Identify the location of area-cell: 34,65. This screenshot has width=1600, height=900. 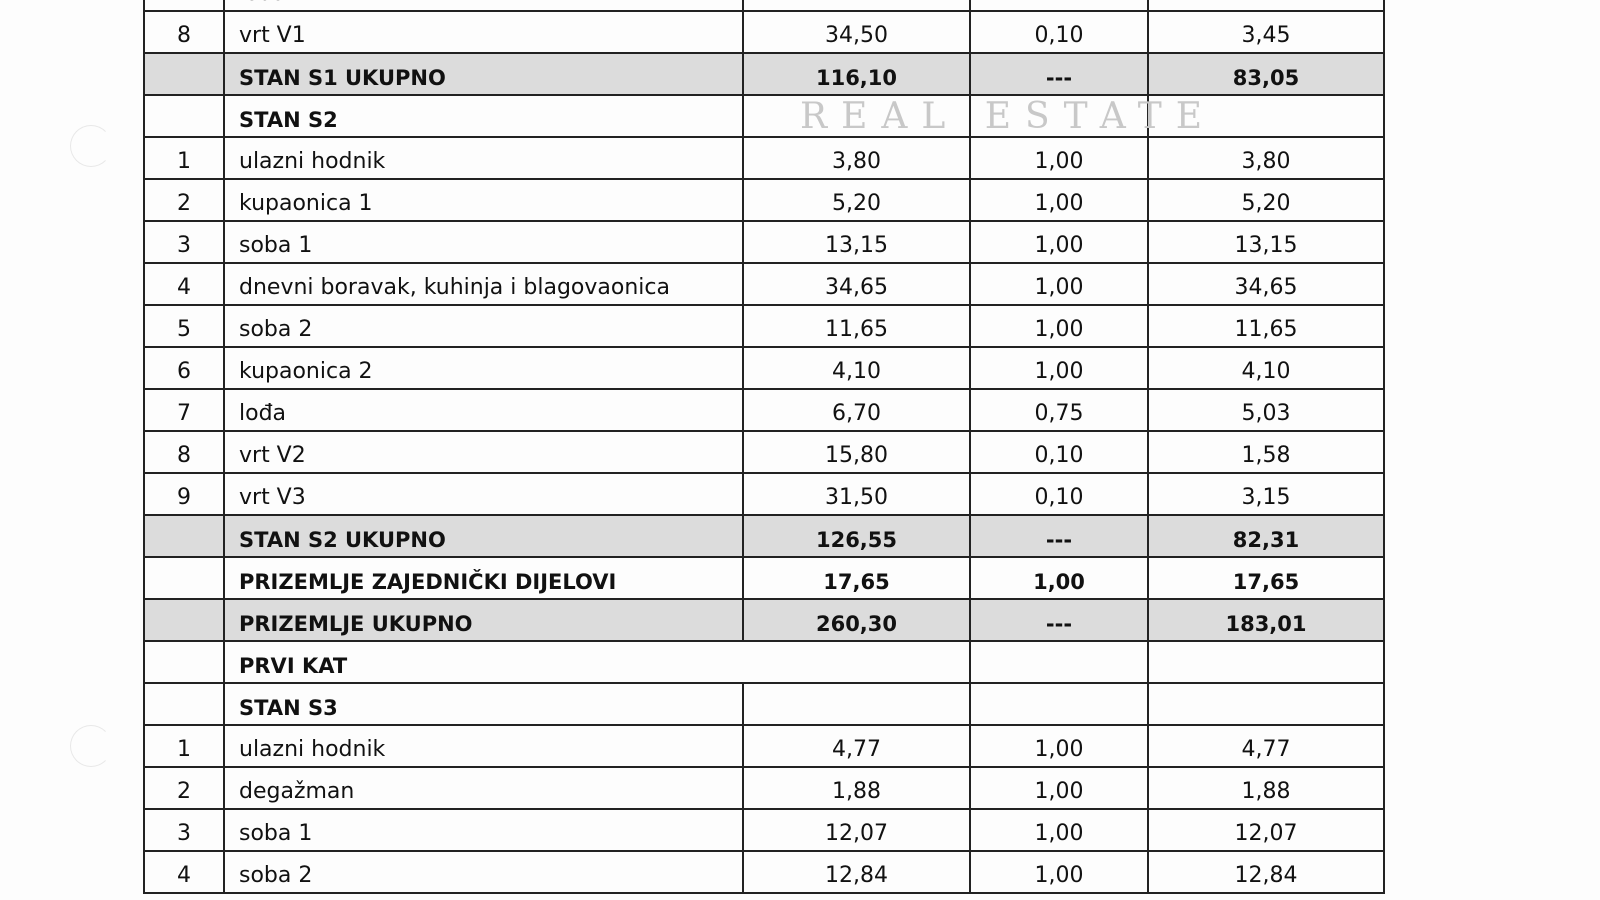
(857, 284).